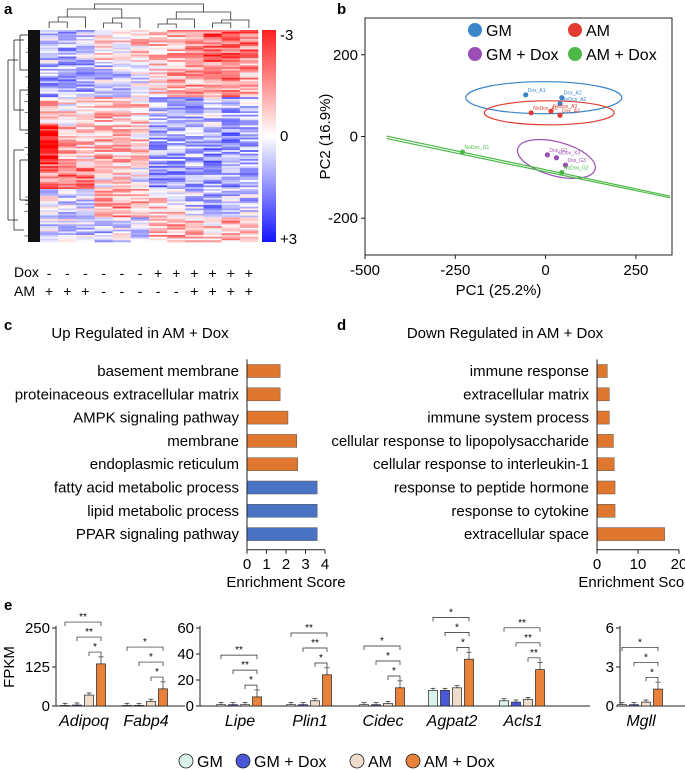  Describe the element at coordinates (186, 761) in the screenshot. I see `legend-swatch` at that location.